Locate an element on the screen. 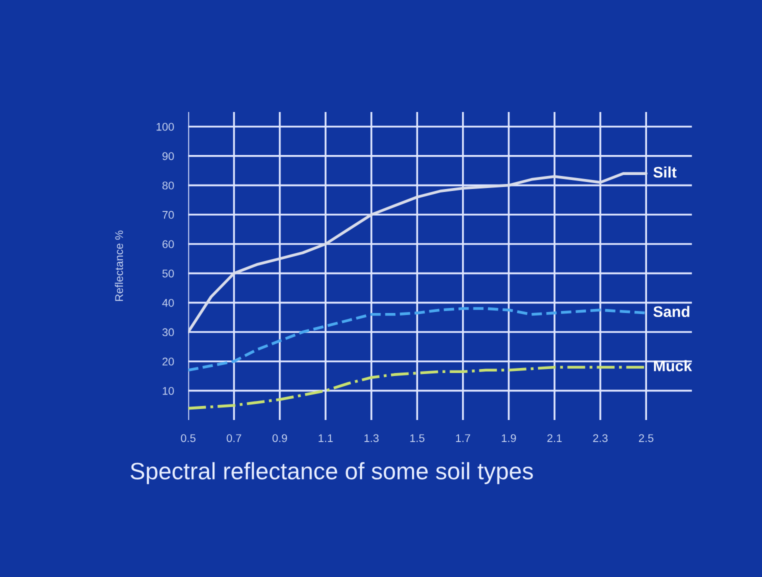 The height and width of the screenshot is (577, 762). x-tick-label: 0.7 is located at coordinates (234, 438).